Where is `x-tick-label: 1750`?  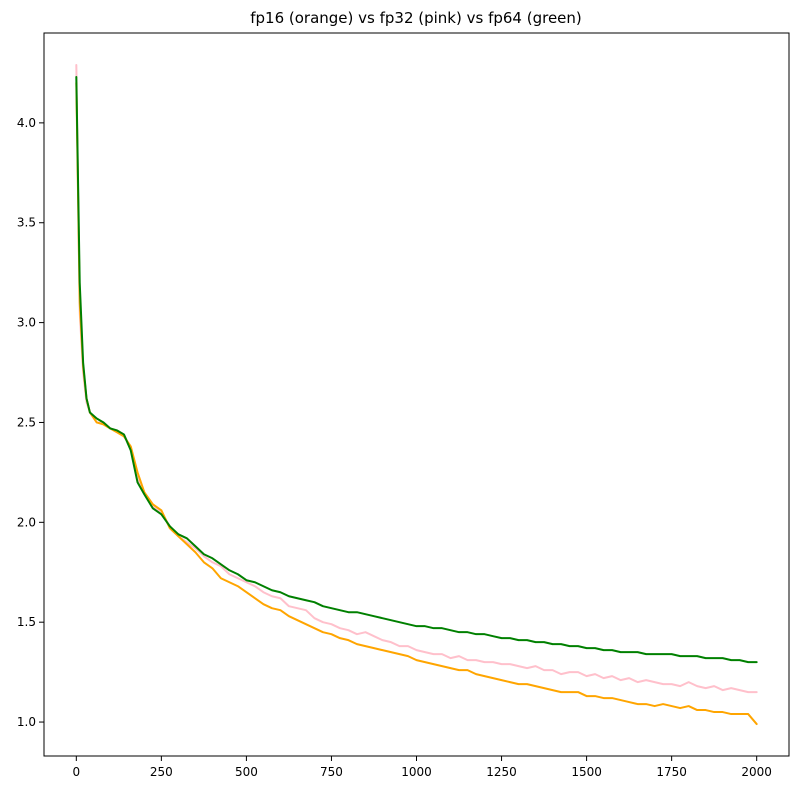 x-tick-label: 1750 is located at coordinates (671, 772).